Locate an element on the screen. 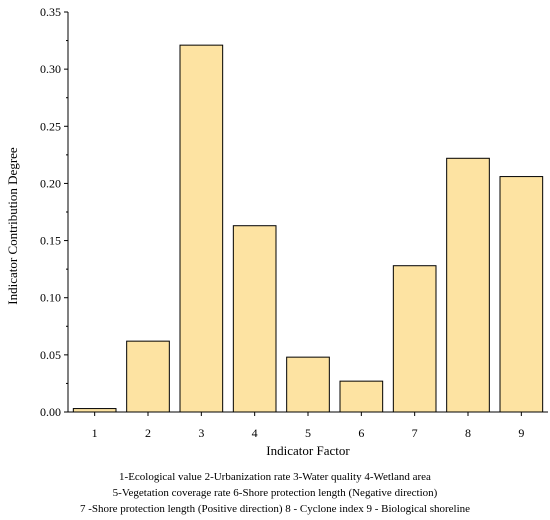 This screenshot has height=520, width=550. x-tick-label: 8 is located at coordinates (468, 433).